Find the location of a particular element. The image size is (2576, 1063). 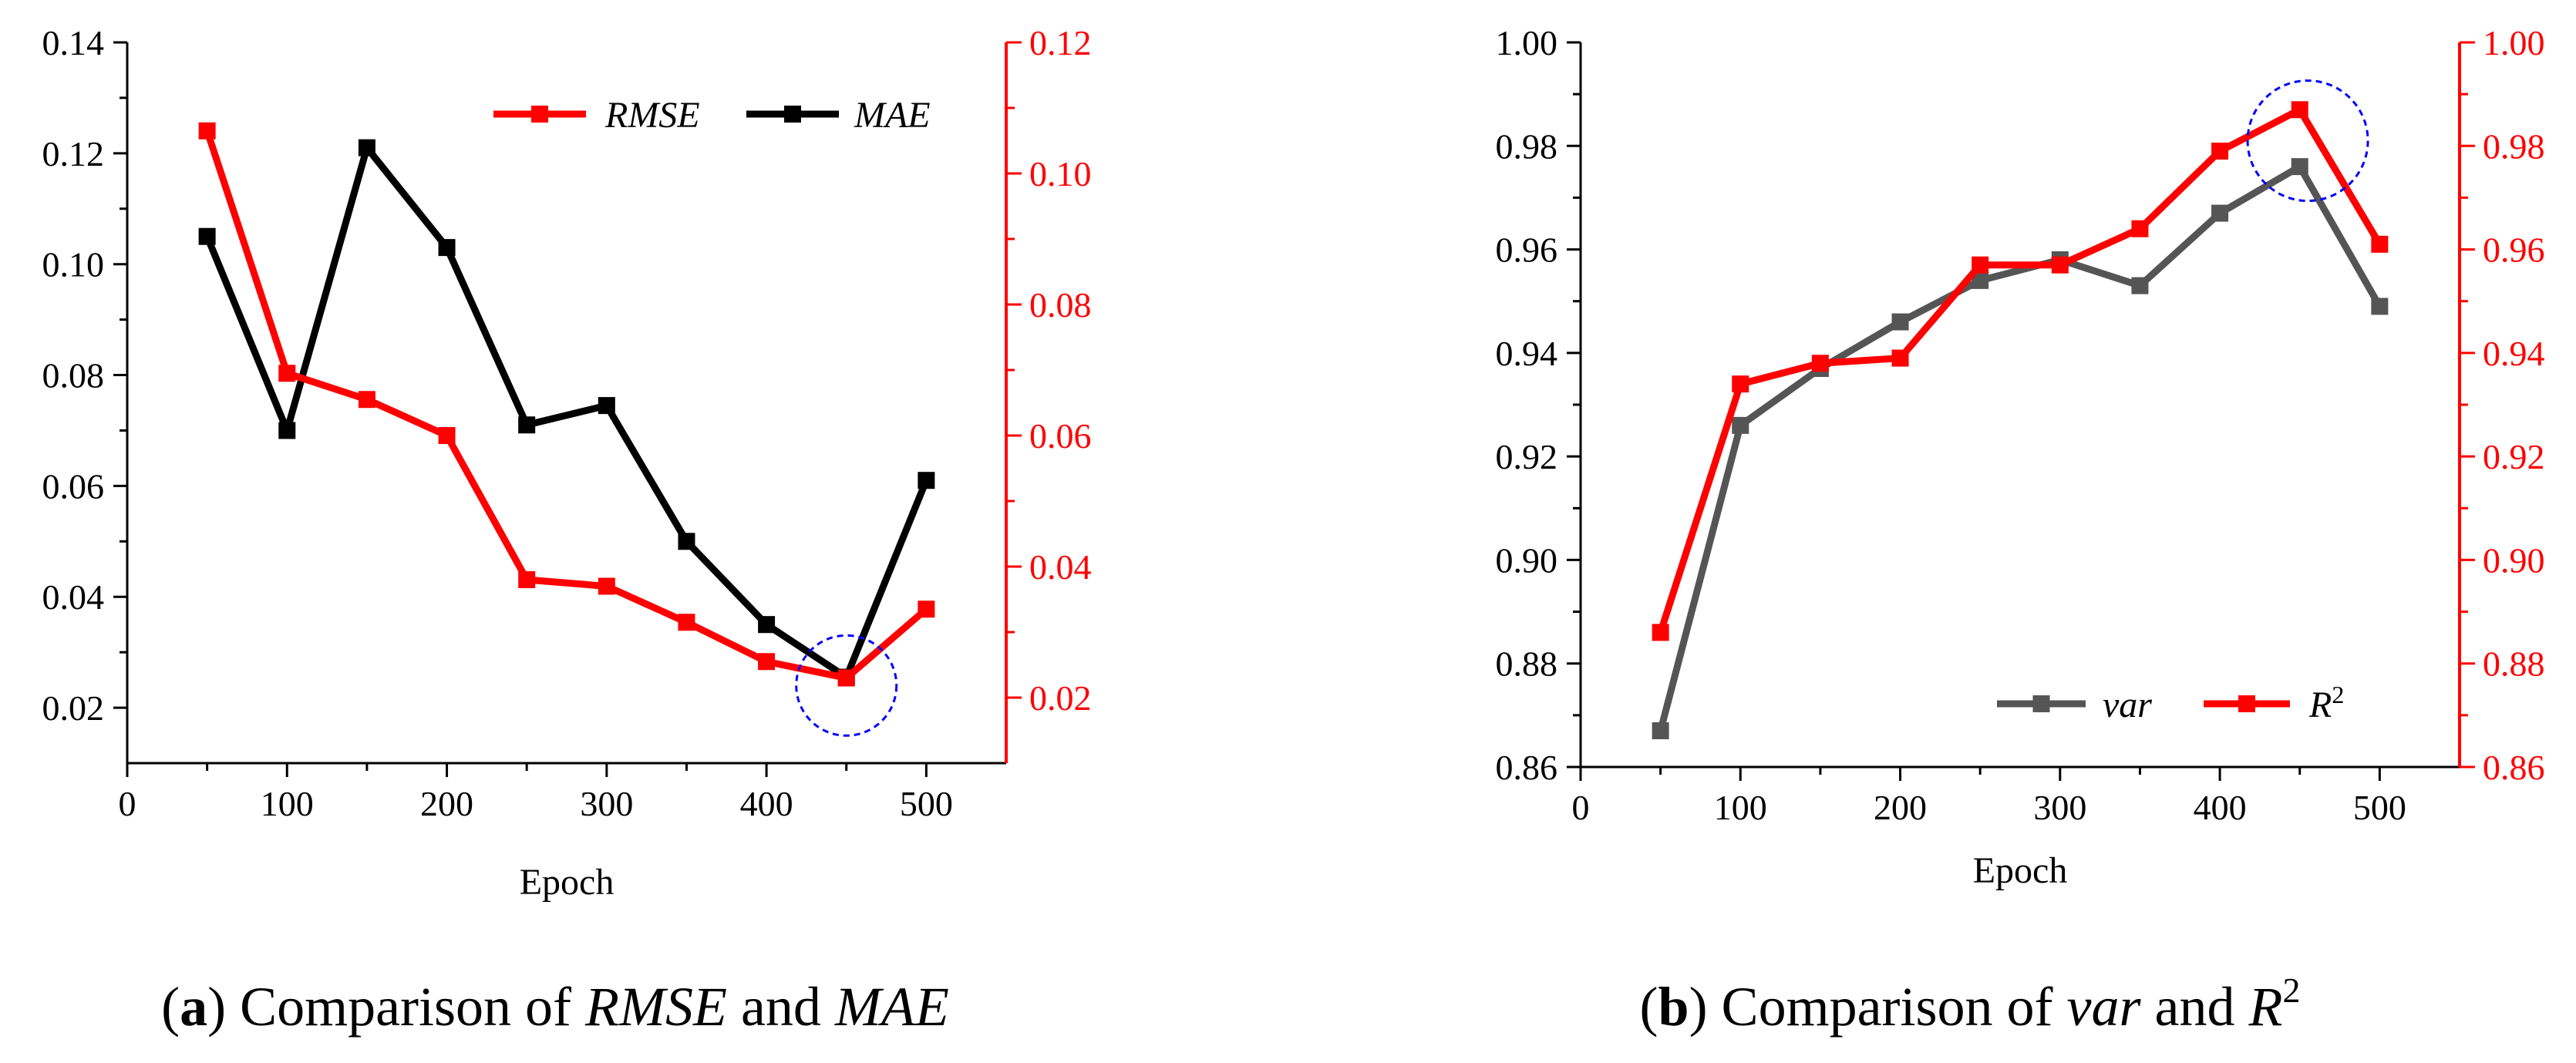

left-tick-label: 0.96 is located at coordinates (1527, 250).